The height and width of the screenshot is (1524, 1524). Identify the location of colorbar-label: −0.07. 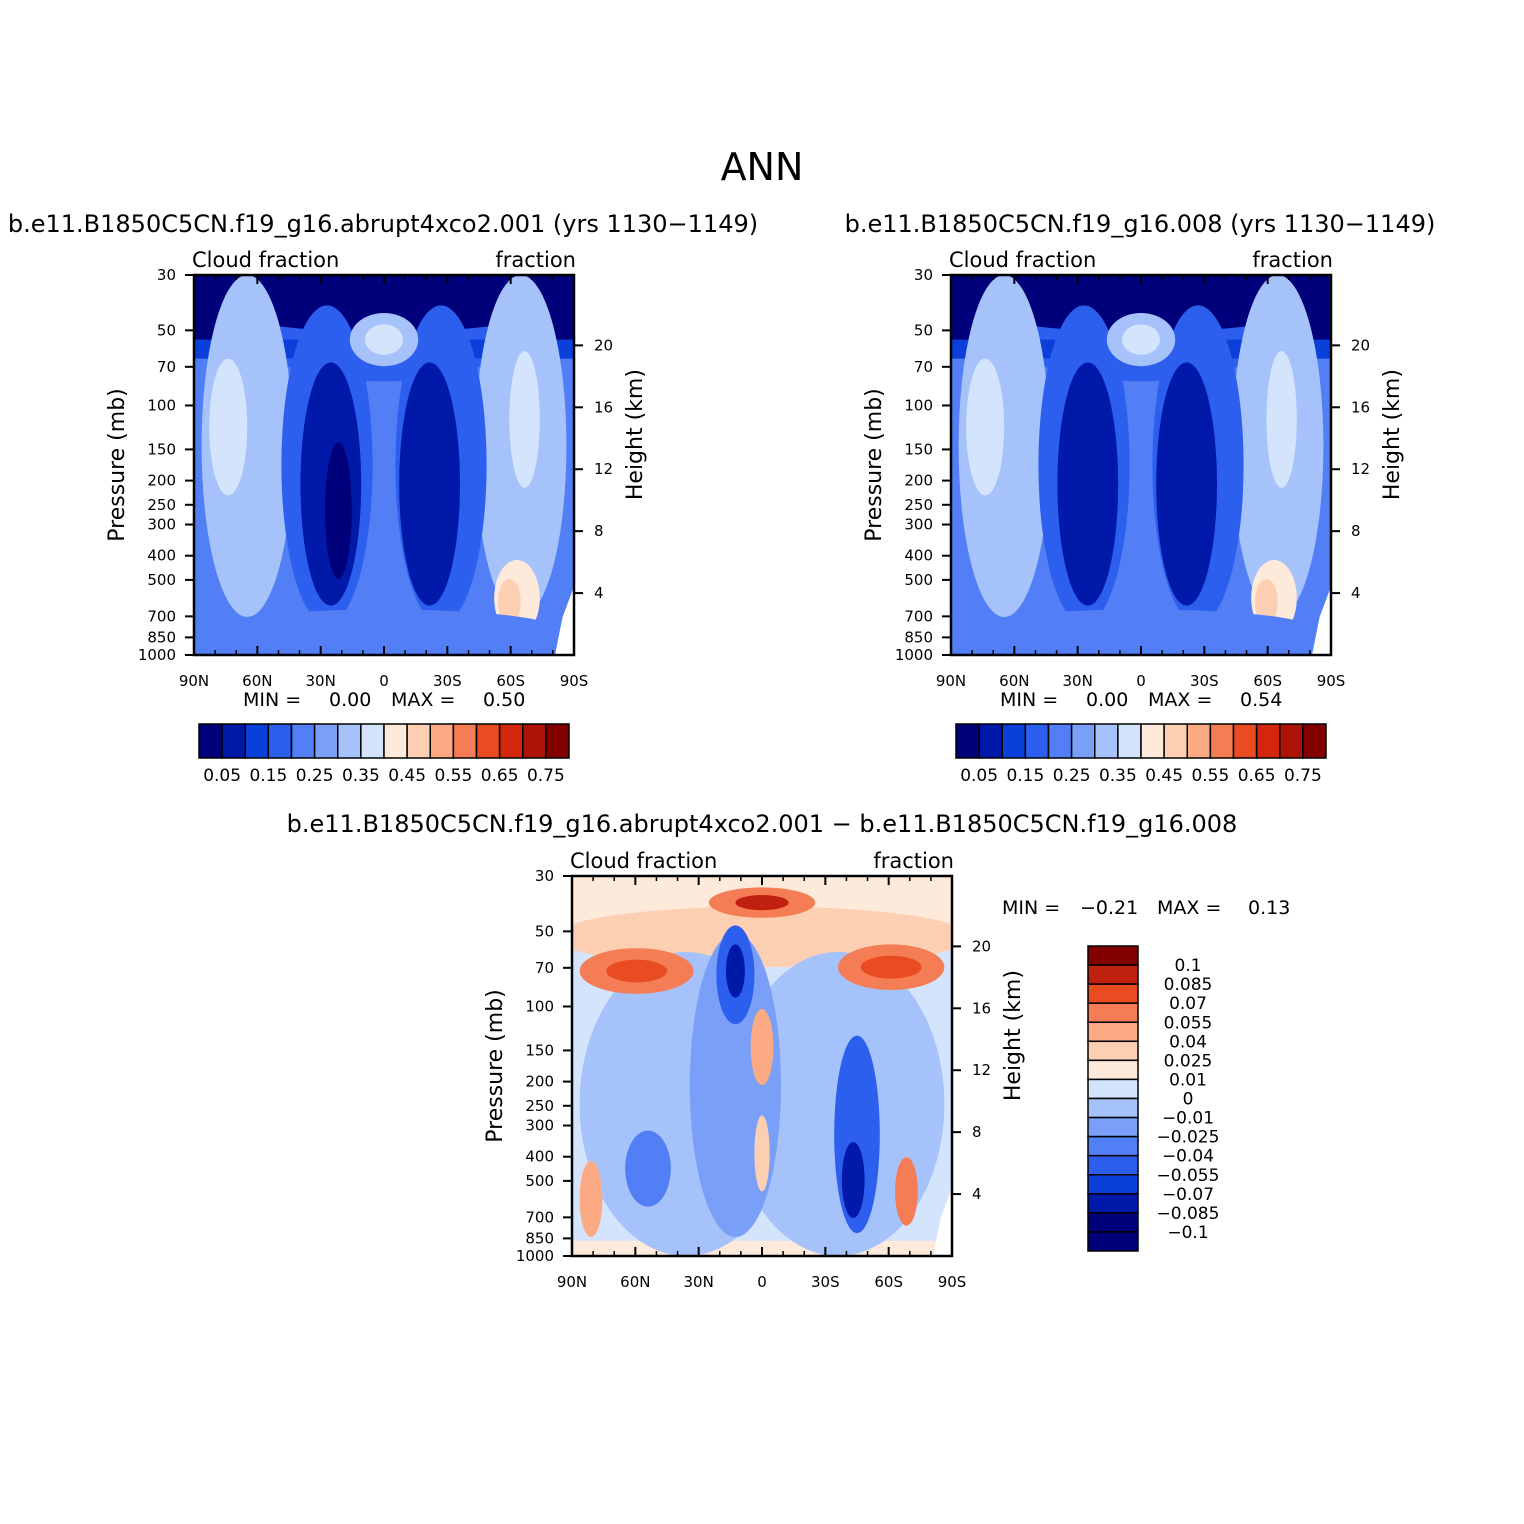
(1188, 1195).